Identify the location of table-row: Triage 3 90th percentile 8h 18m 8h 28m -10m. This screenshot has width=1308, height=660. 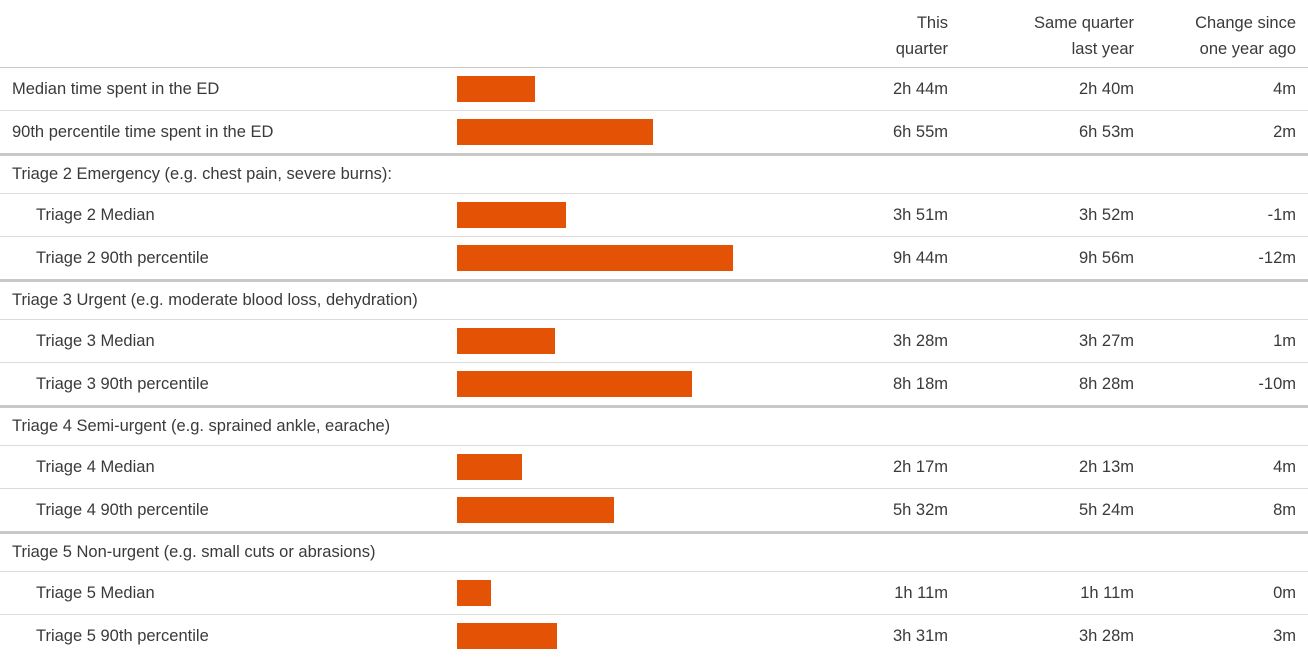
(654, 383).